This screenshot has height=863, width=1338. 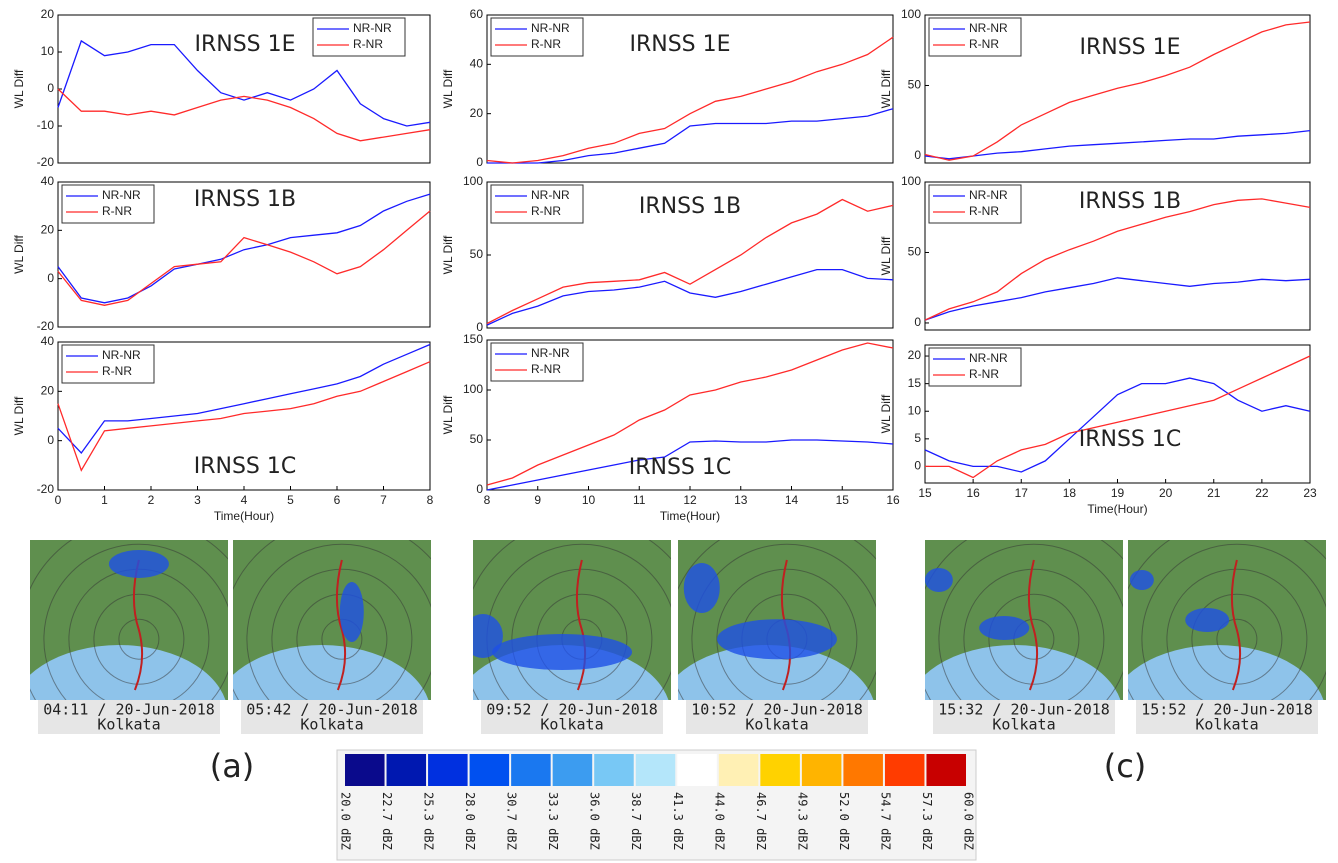 What do you see at coordinates (477, 254) in the screenshot?
I see `y-tick-label: 50` at bounding box center [477, 254].